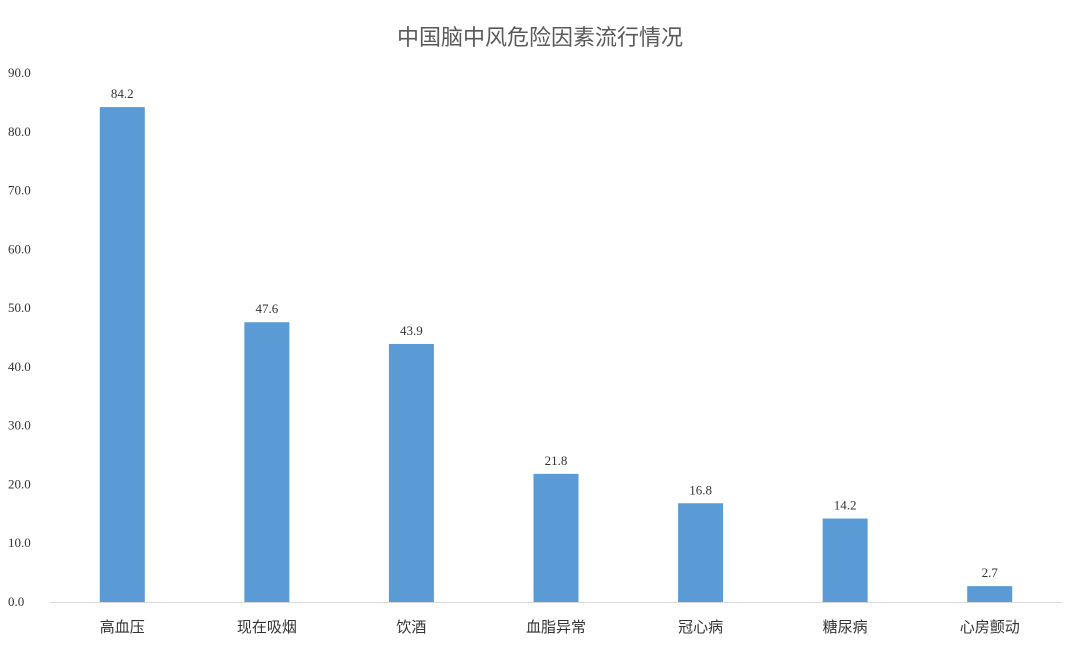 The width and height of the screenshot is (1080, 652). Describe the element at coordinates (19, 366) in the screenshot. I see `y-tick-label: 40.0` at that location.